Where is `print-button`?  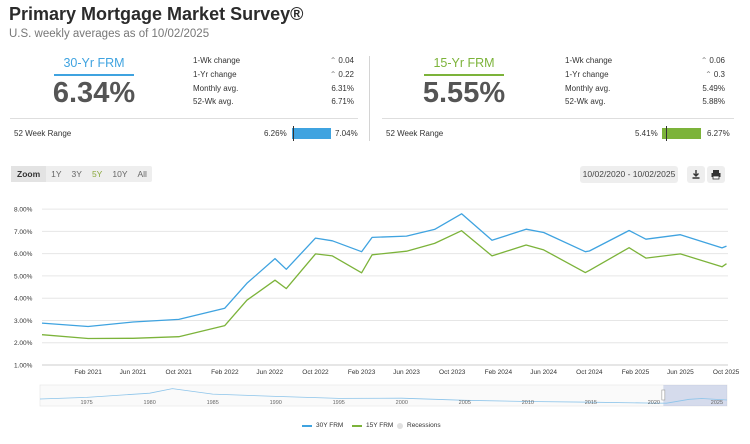 print-button is located at coordinates (716, 174).